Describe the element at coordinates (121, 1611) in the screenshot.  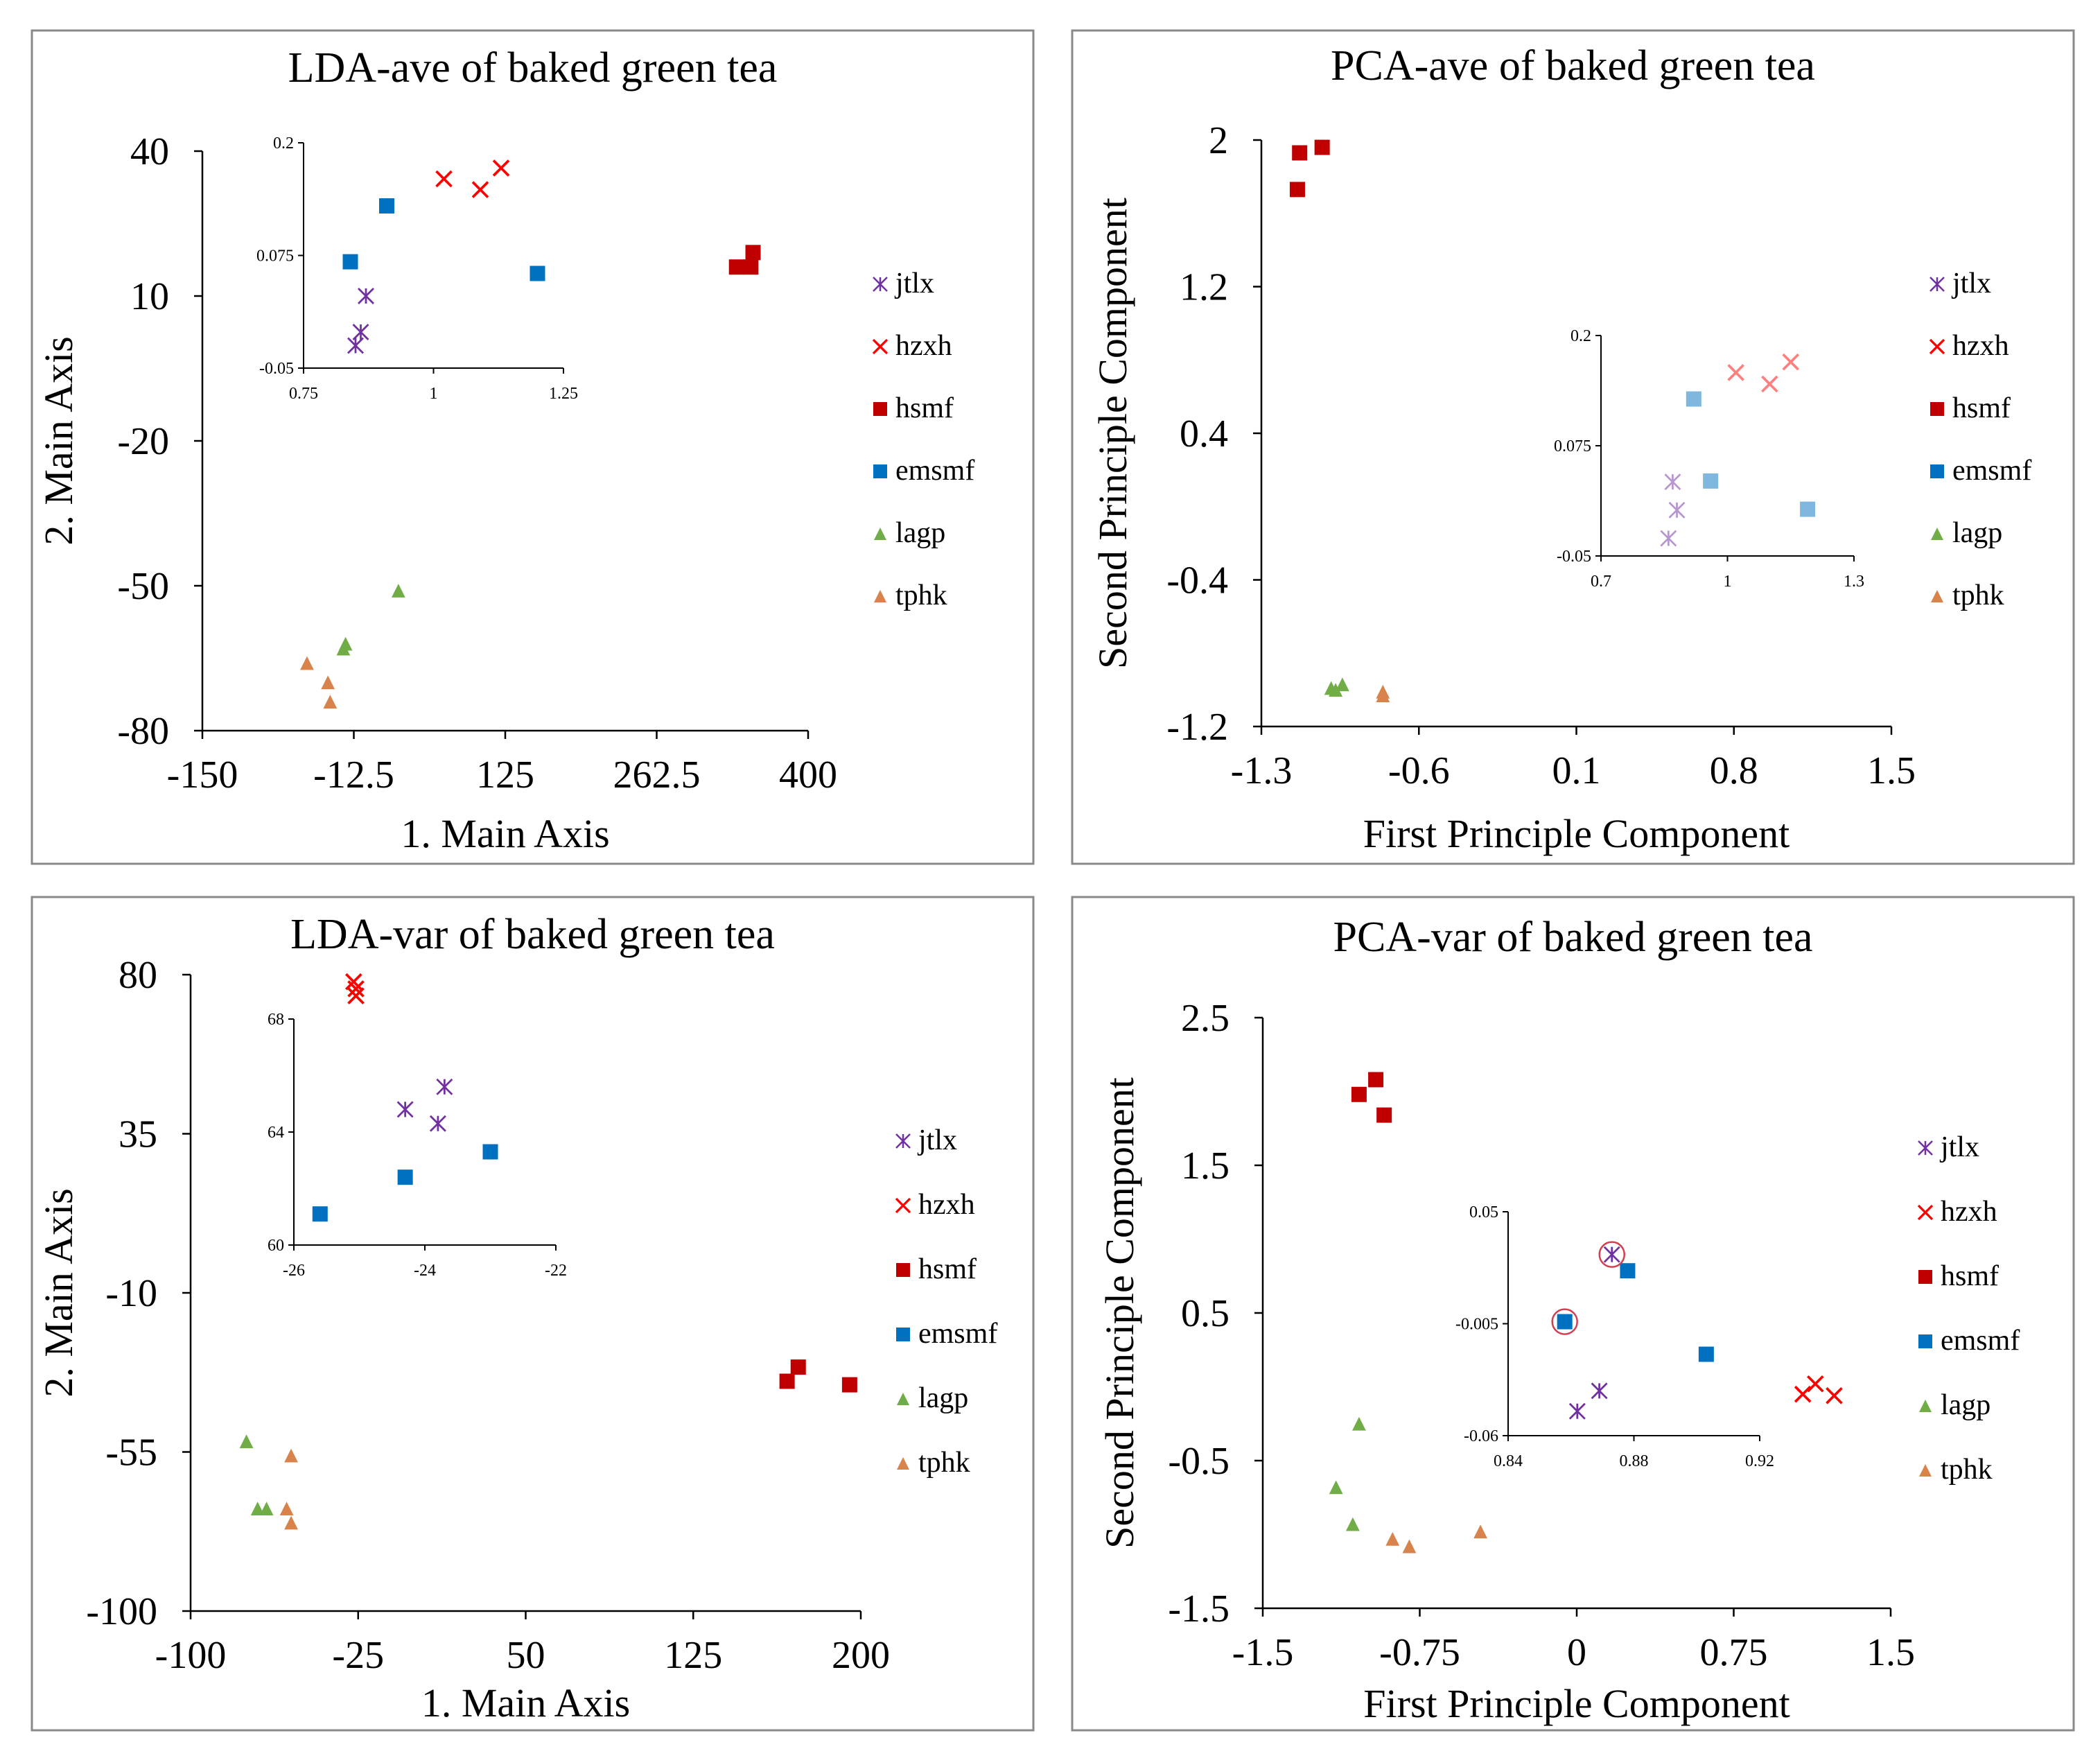
I see `y-tick-label: -100` at that location.